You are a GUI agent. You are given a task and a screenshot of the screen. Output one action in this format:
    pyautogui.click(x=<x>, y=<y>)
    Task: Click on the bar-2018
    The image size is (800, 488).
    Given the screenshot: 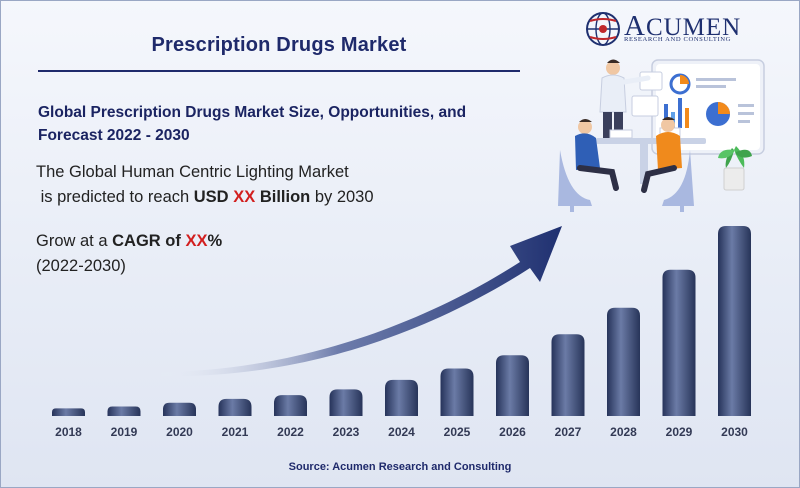 What is the action you would take?
    pyautogui.click(x=68, y=412)
    